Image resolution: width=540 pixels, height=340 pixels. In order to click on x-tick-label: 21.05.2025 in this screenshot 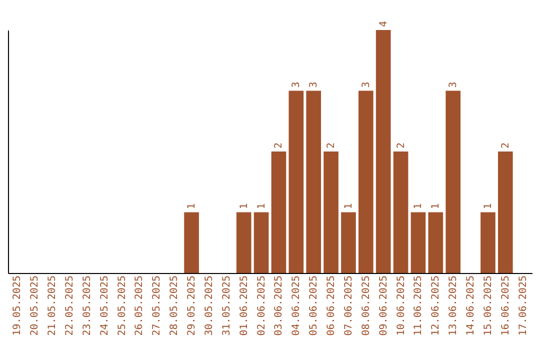, I will do `click(52, 306)`.